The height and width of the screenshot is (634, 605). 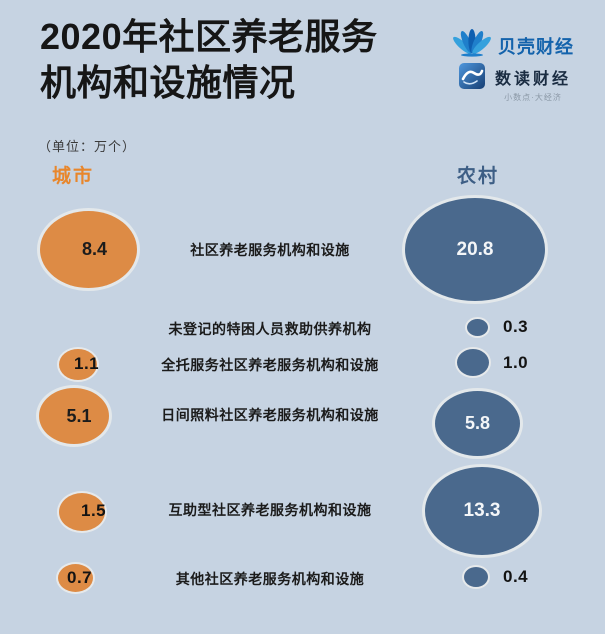 I want to click on bubble-city-mutual-aid, so click(x=82, y=512).